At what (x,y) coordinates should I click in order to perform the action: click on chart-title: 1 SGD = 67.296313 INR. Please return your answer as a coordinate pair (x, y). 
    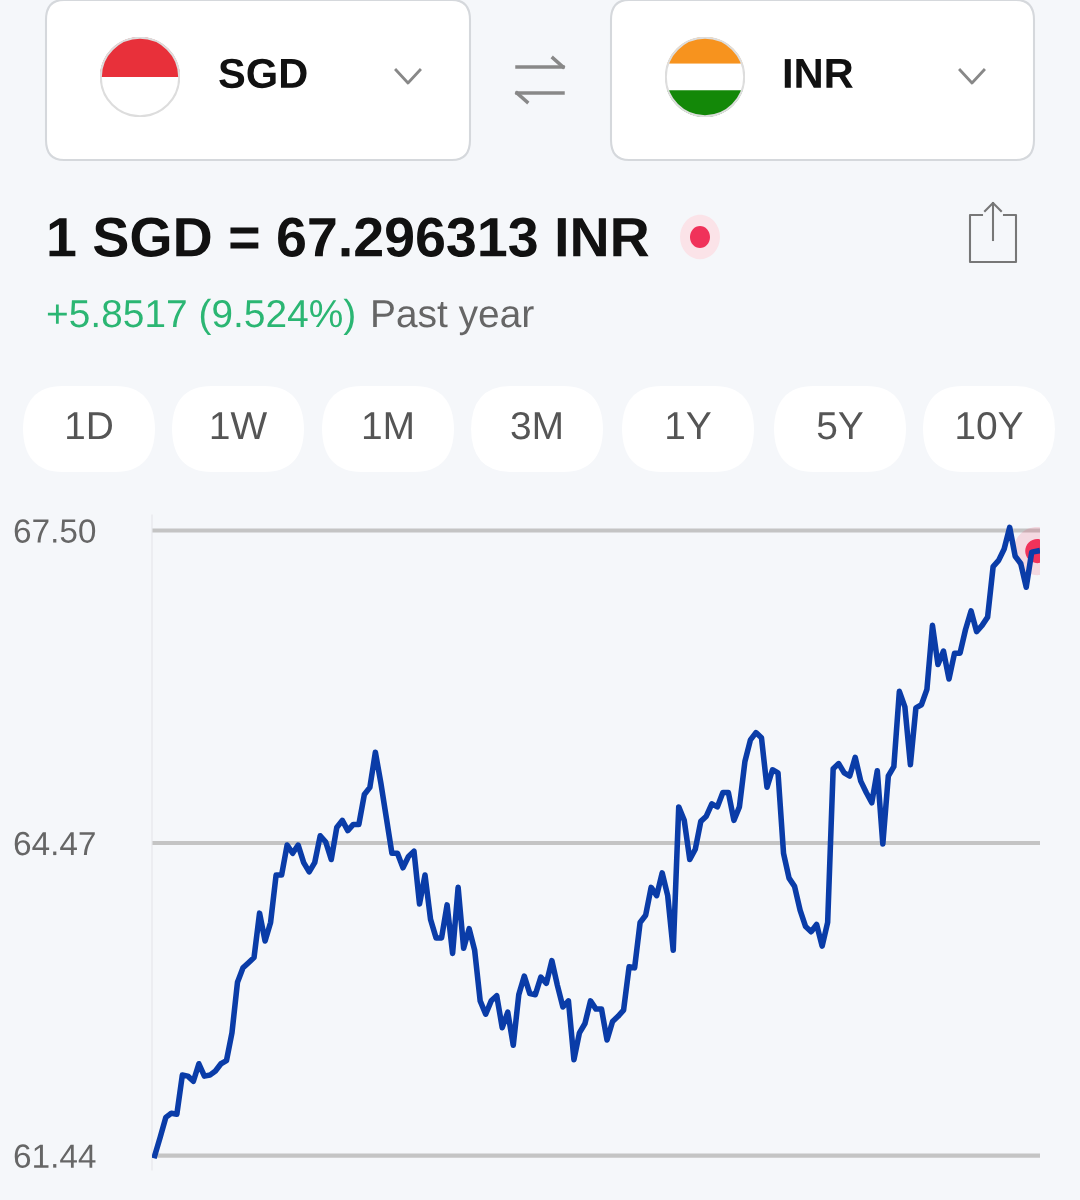
    Looking at the image, I should click on (349, 237).